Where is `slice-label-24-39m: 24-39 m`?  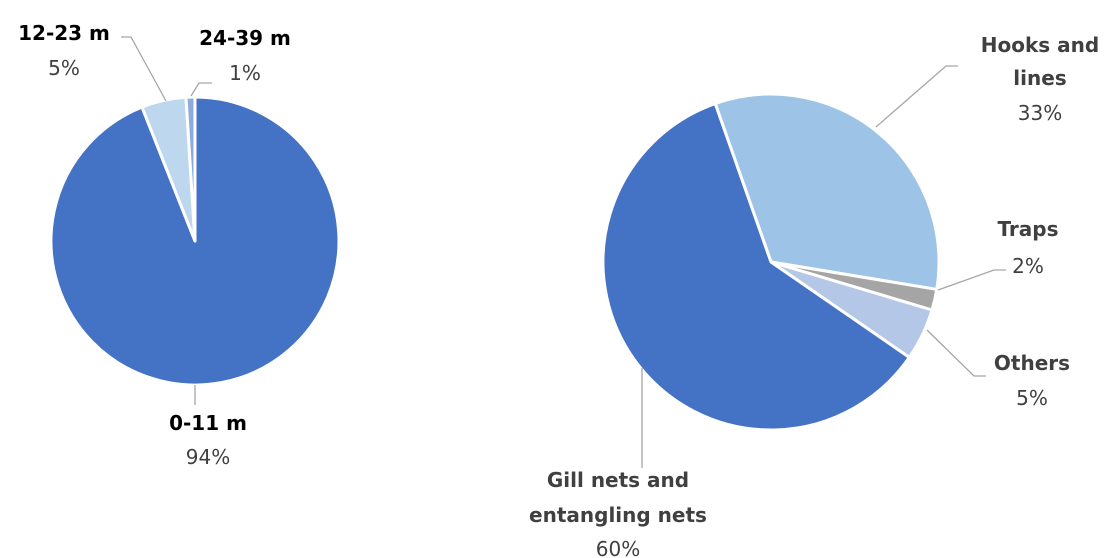 slice-label-24-39m: 24-39 m is located at coordinates (245, 38).